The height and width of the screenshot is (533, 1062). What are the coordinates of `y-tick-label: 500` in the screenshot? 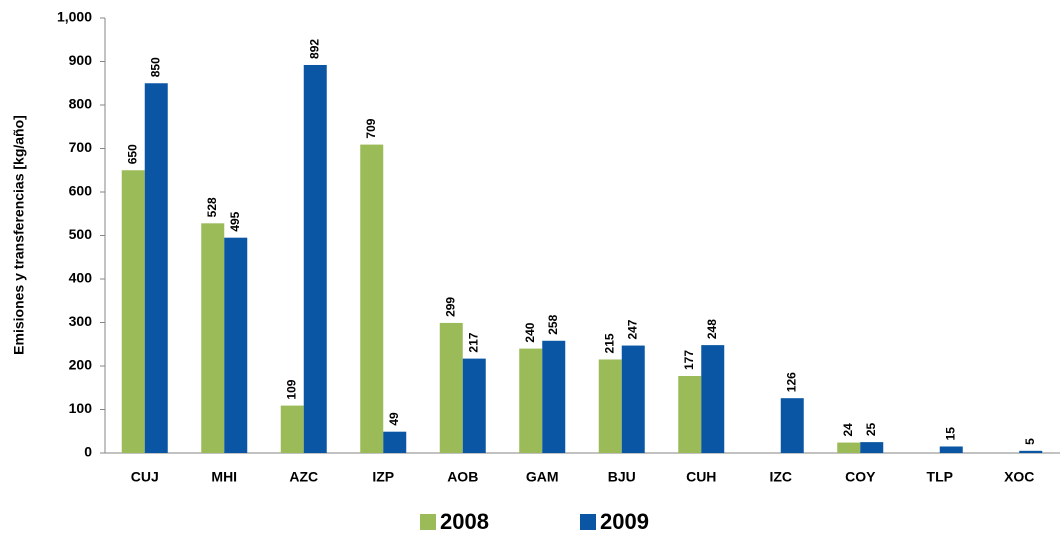 It's located at (81, 234).